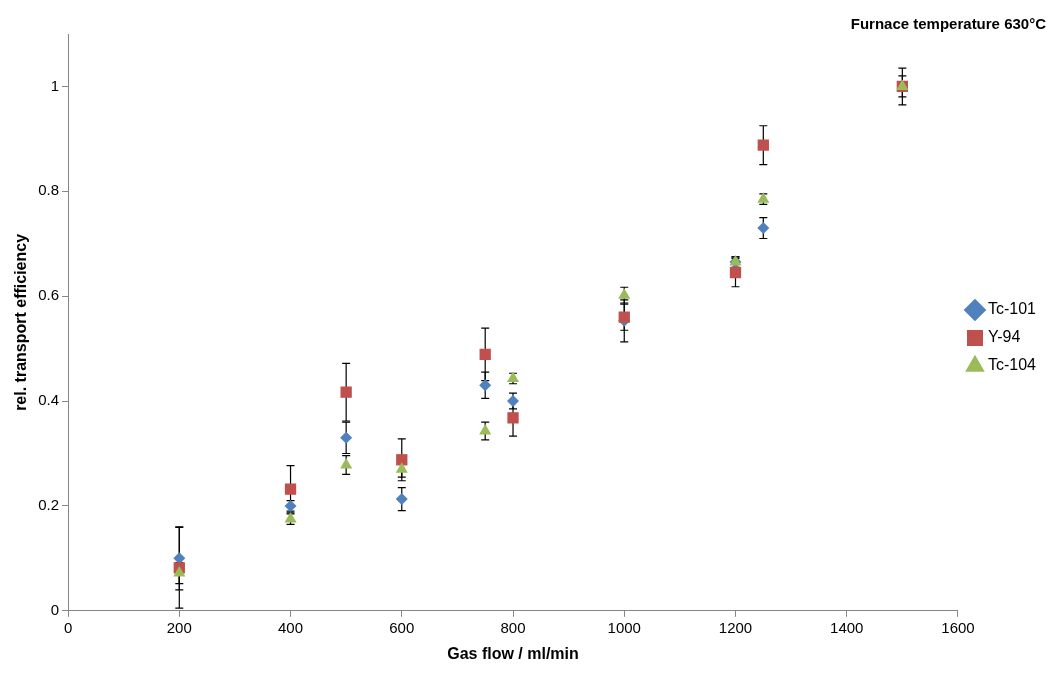 This screenshot has height=679, width=1064. What do you see at coordinates (55, 85) in the screenshot?
I see `y-tick-label: 1` at bounding box center [55, 85].